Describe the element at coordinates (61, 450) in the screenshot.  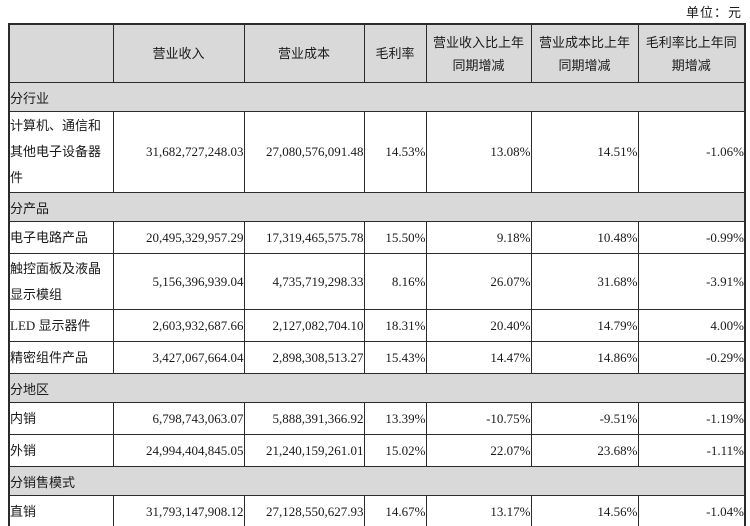
I see `row-label: 外销` at that location.